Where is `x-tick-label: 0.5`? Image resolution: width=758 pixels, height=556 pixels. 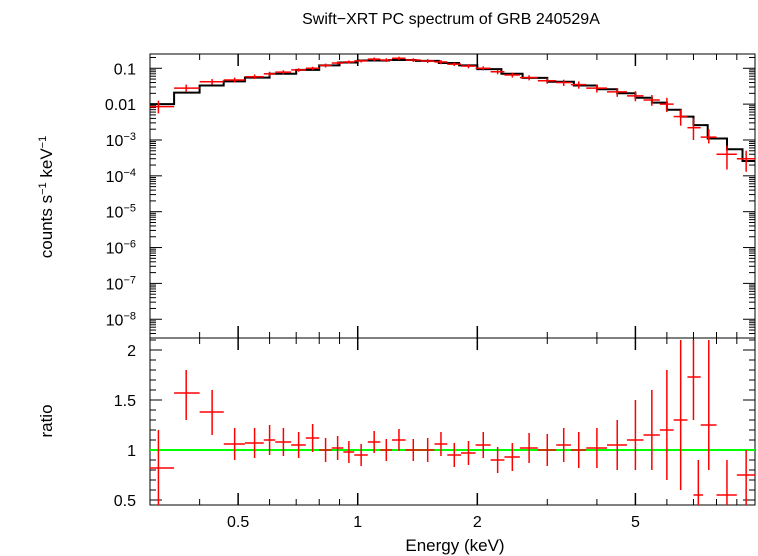
x-tick-label: 0.5 is located at coordinates (238, 522).